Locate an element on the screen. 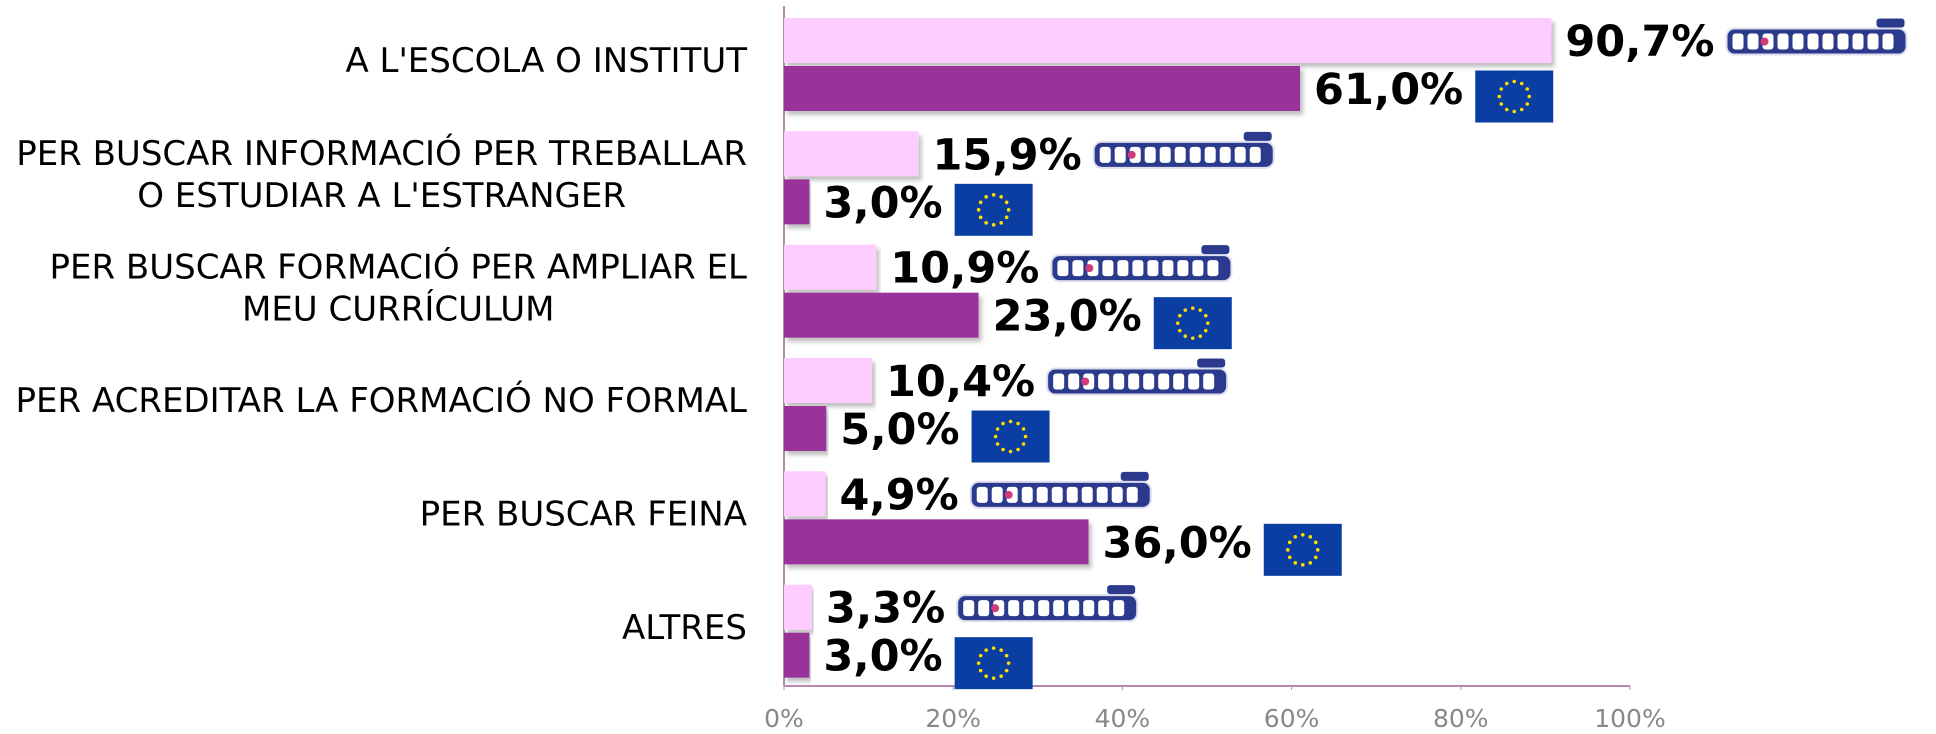 The image size is (1936, 734). value-label: 90,7% is located at coordinates (1639, 42).